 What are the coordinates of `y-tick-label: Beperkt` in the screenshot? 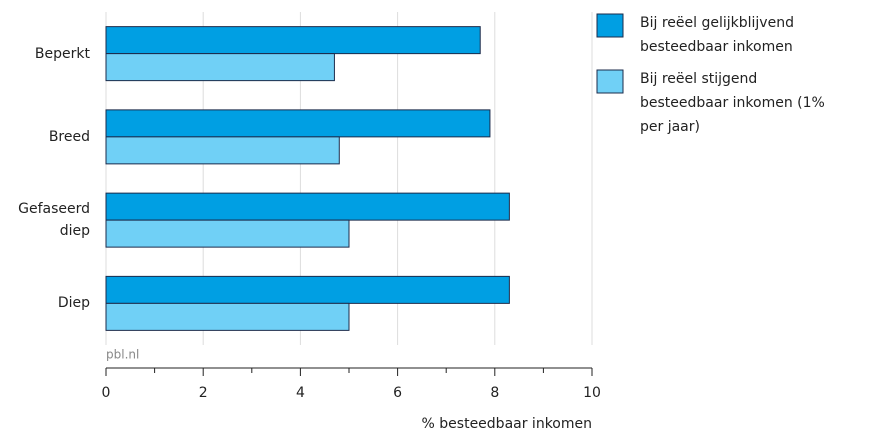 It's located at (62, 53).